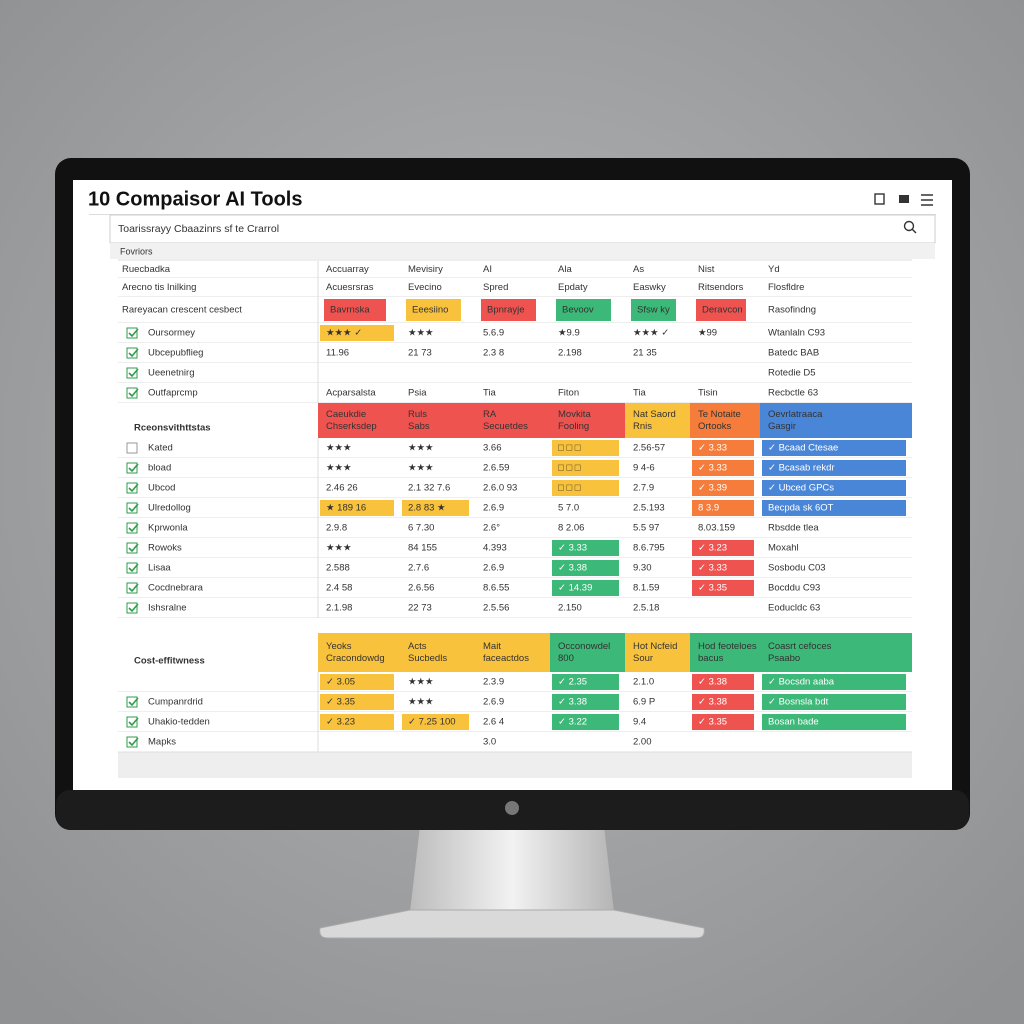  What do you see at coordinates (801, 488) in the screenshot?
I see `cell-text: ✓ Ubced GPCs` at bounding box center [801, 488].